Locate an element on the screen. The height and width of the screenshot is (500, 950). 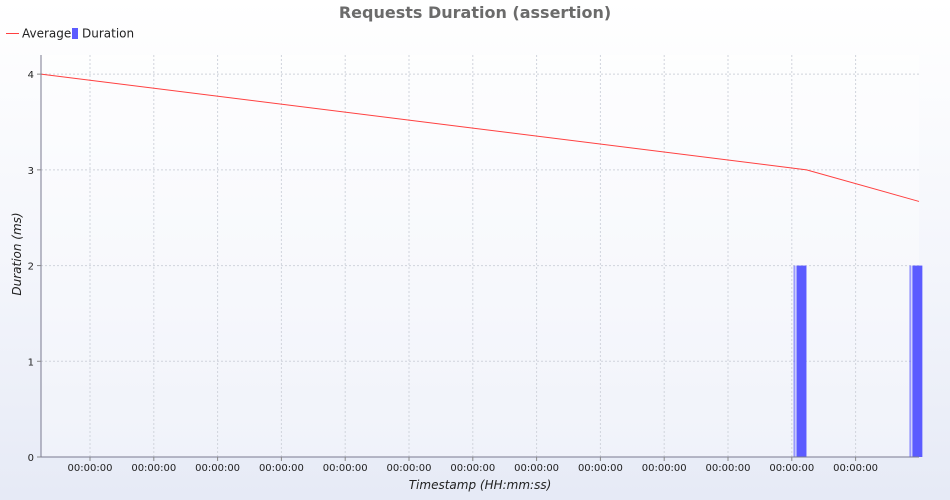
y-tick-label: 0 is located at coordinates (31, 458).